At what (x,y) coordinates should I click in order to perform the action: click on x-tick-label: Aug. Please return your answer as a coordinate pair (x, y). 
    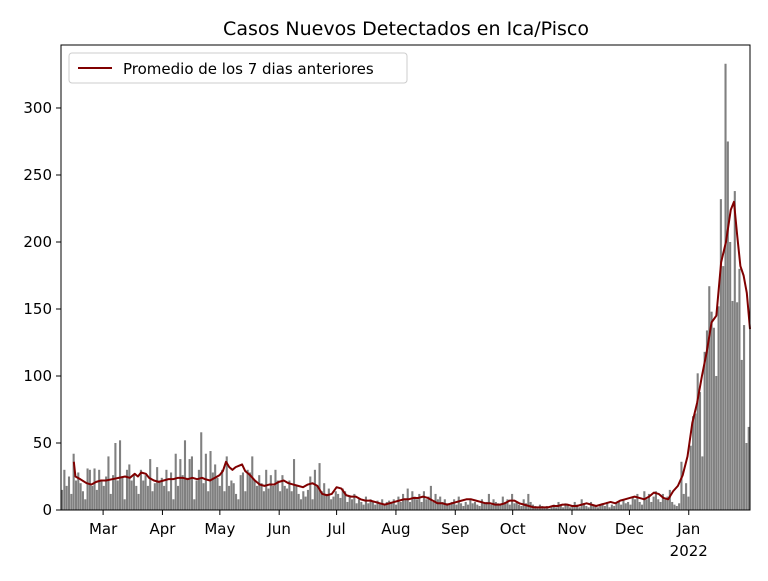
    Looking at the image, I should click on (395, 529).